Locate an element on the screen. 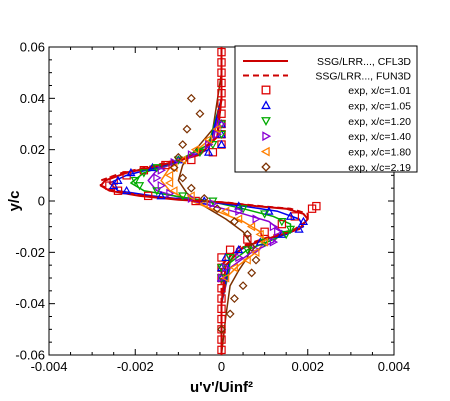  legend-label: SSG/LRR..., CFL3D is located at coordinates (364, 62).